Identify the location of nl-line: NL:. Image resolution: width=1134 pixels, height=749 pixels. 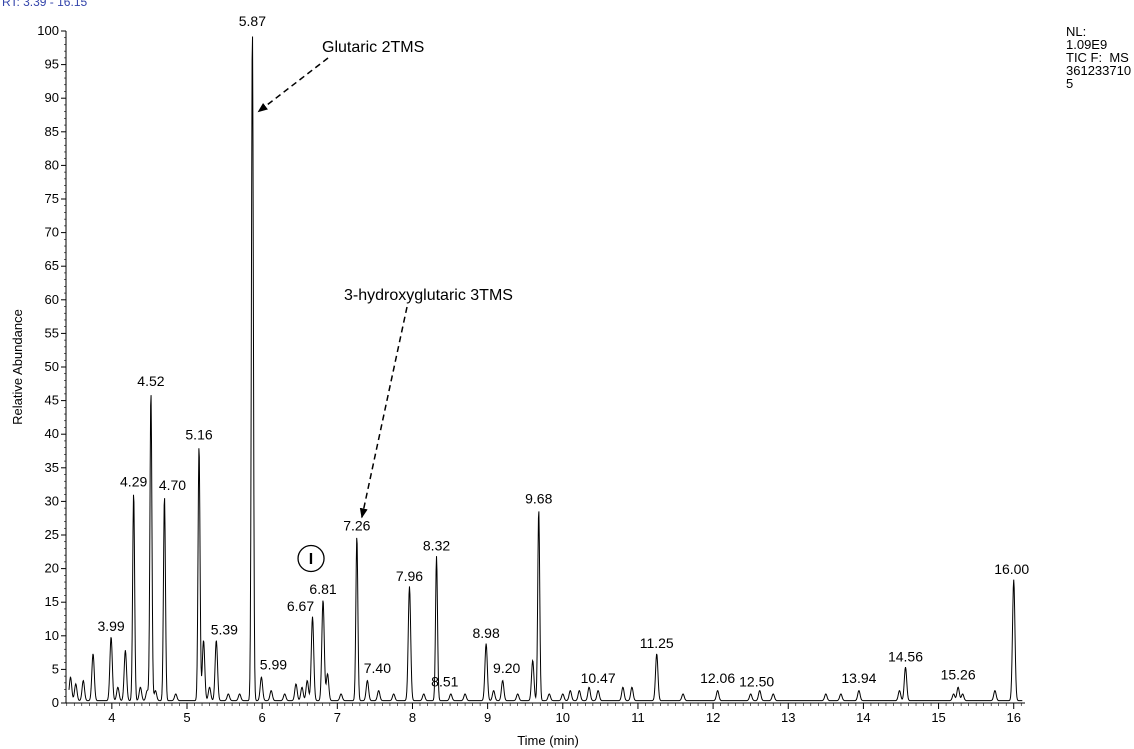
(1076, 31).